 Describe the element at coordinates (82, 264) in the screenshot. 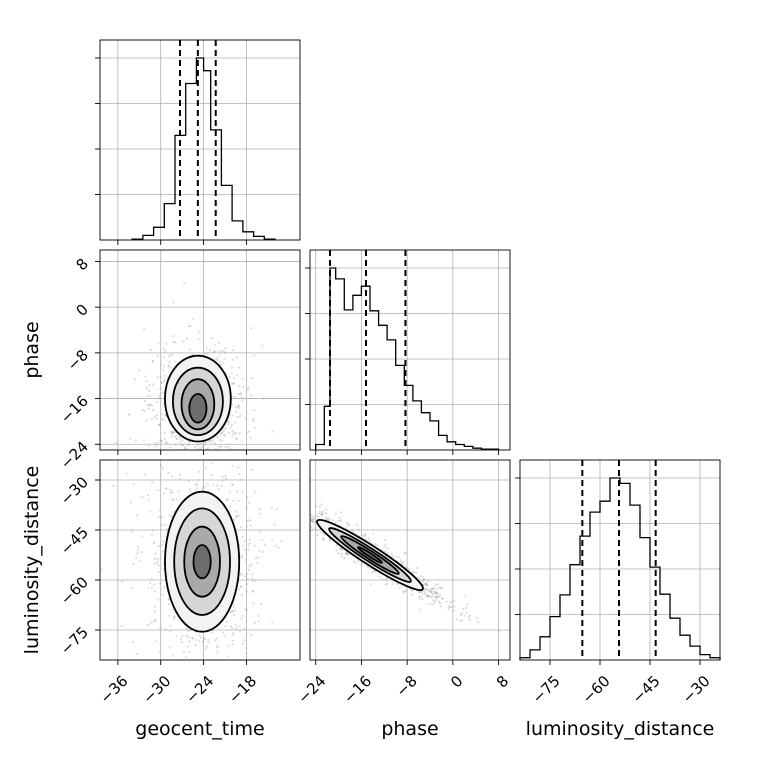

I see `y-tick-label: 8` at that location.